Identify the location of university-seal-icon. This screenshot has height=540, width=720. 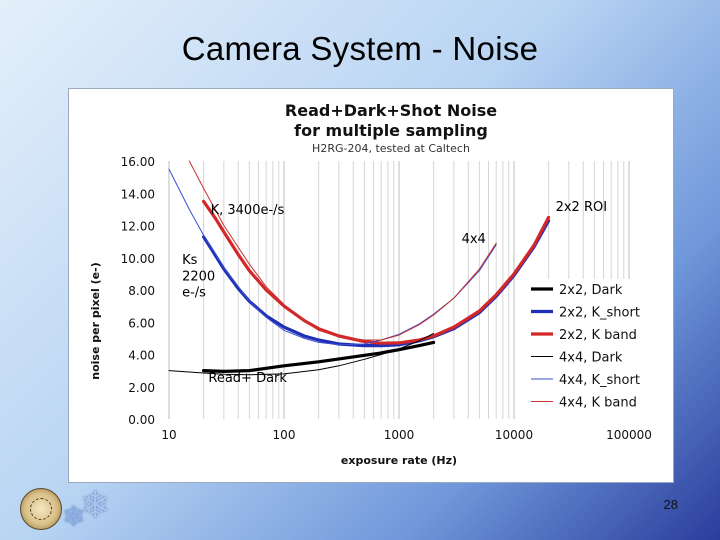
(41, 509).